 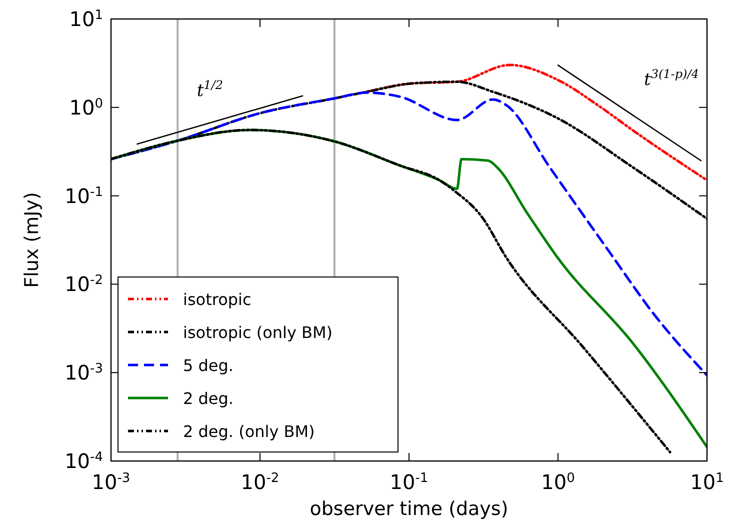 What do you see at coordinates (32, 240) in the screenshot?
I see `y-axis-title: Flux (mJy)` at bounding box center [32, 240].